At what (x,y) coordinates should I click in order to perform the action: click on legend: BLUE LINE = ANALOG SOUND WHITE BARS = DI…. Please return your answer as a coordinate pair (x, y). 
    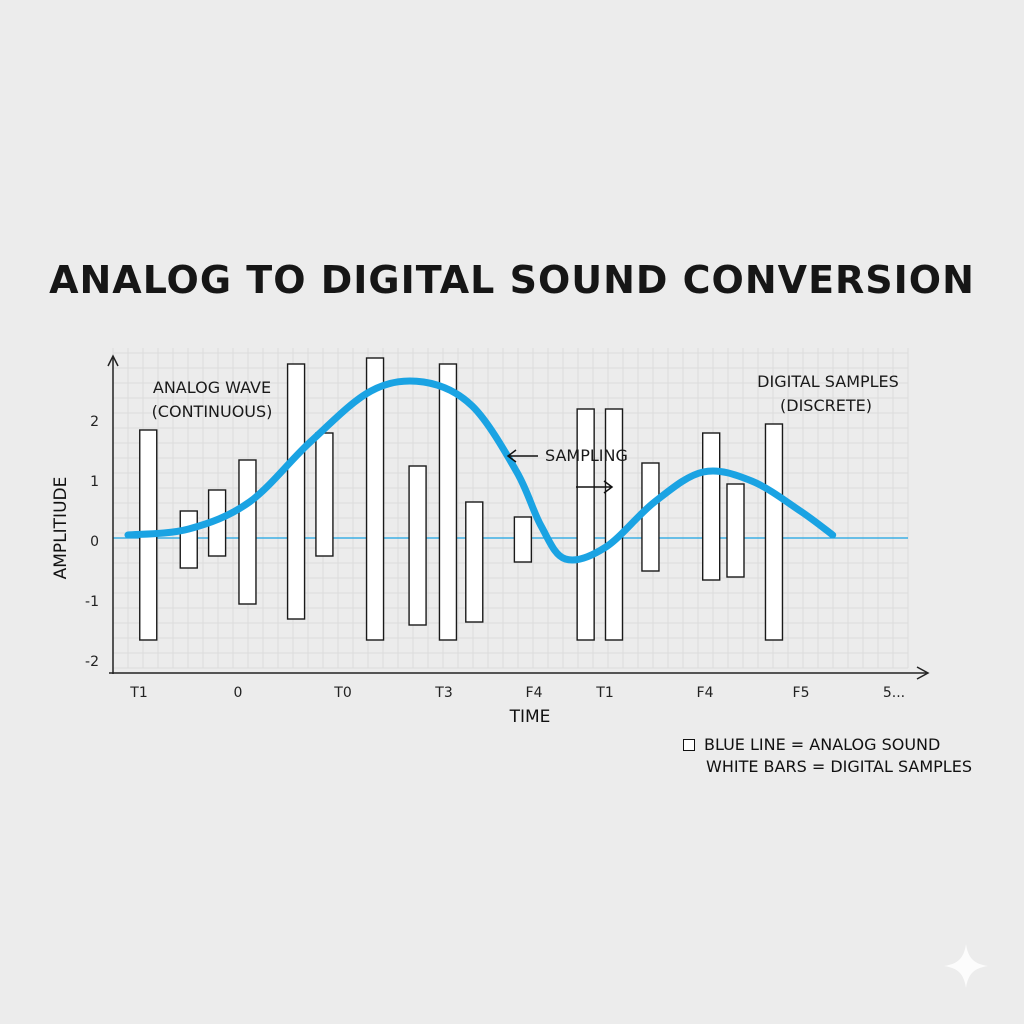
    Looking at the image, I should click on (827, 756).